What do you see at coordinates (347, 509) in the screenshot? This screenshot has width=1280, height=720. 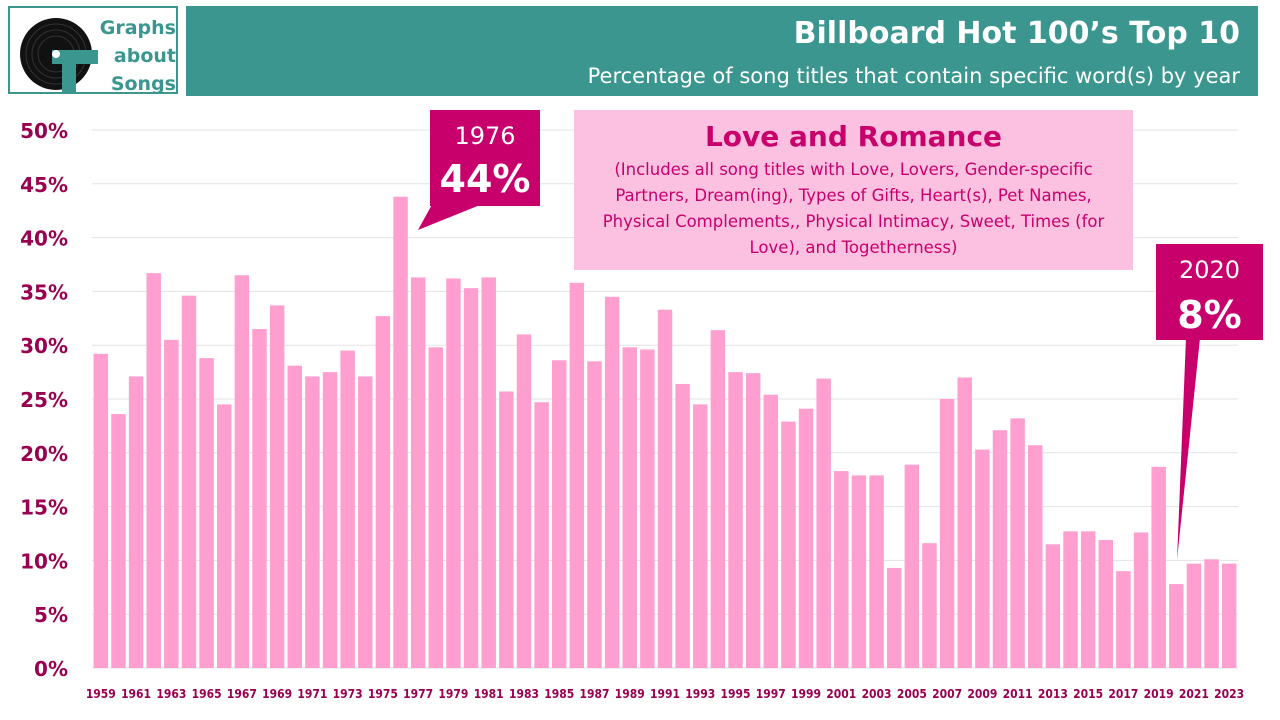 I see `bar-1973` at bounding box center [347, 509].